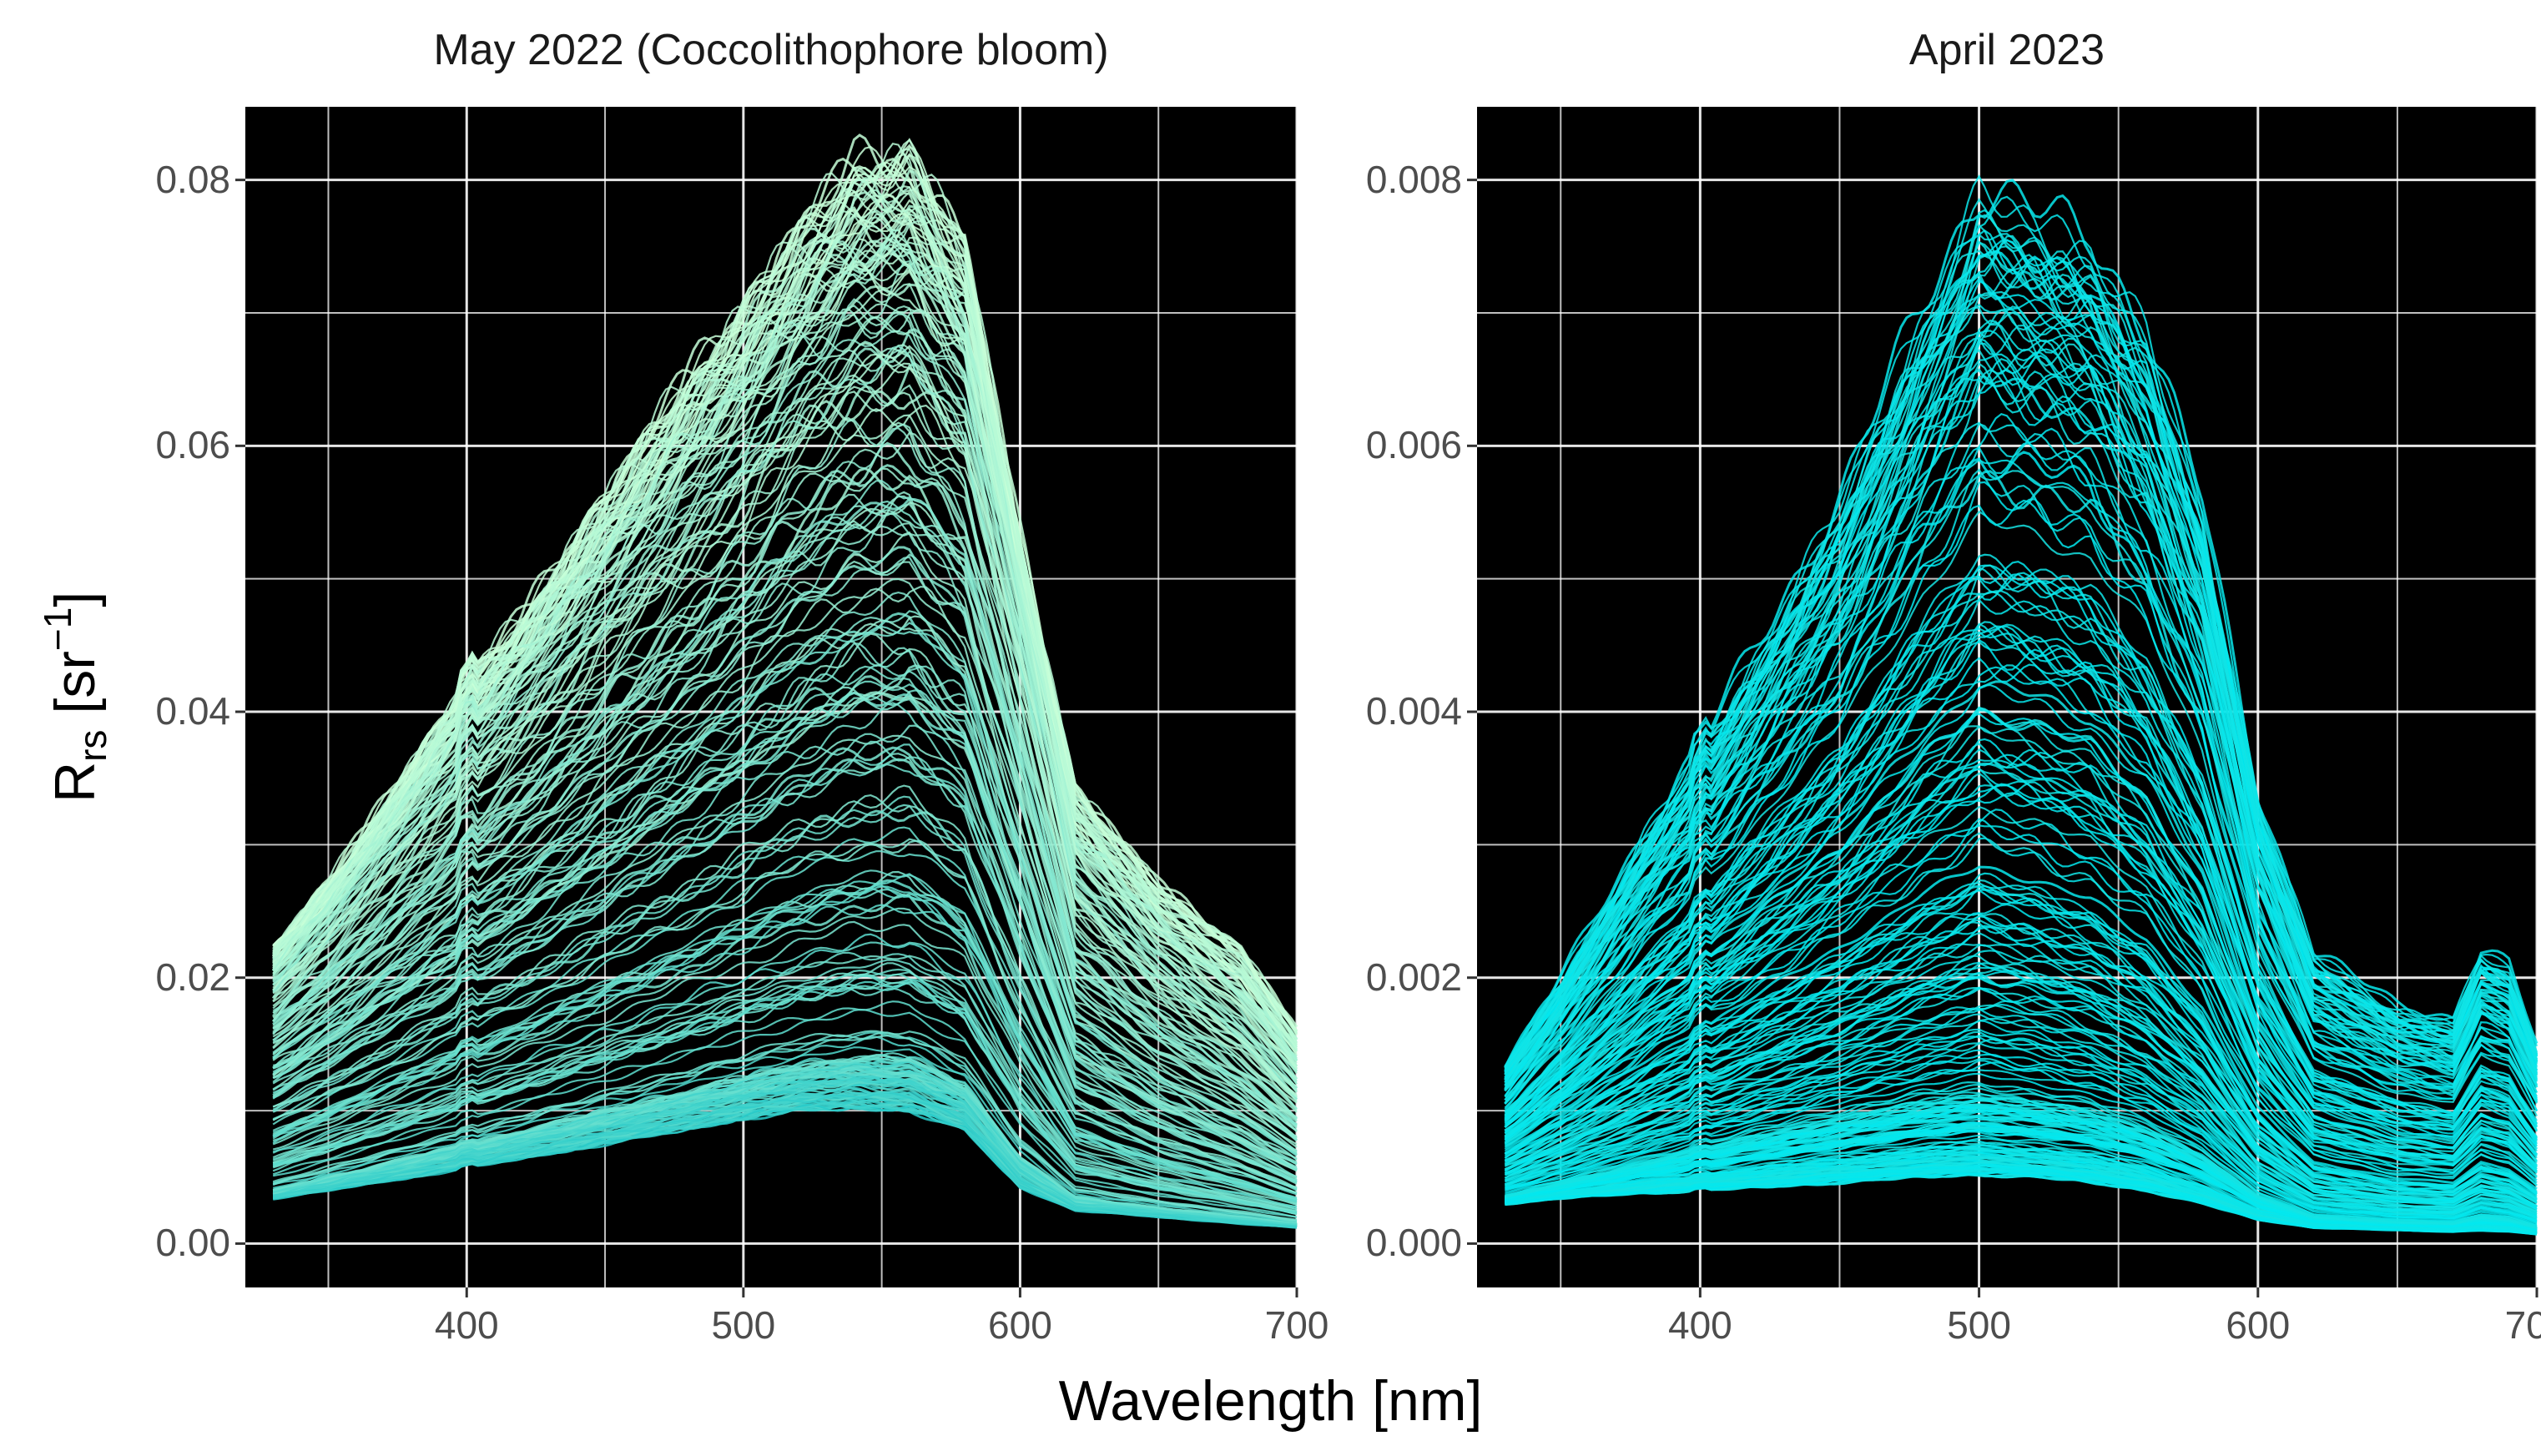 The image size is (2541, 1456). I want to click on x-tick-label: 600, so click(2258, 1325).